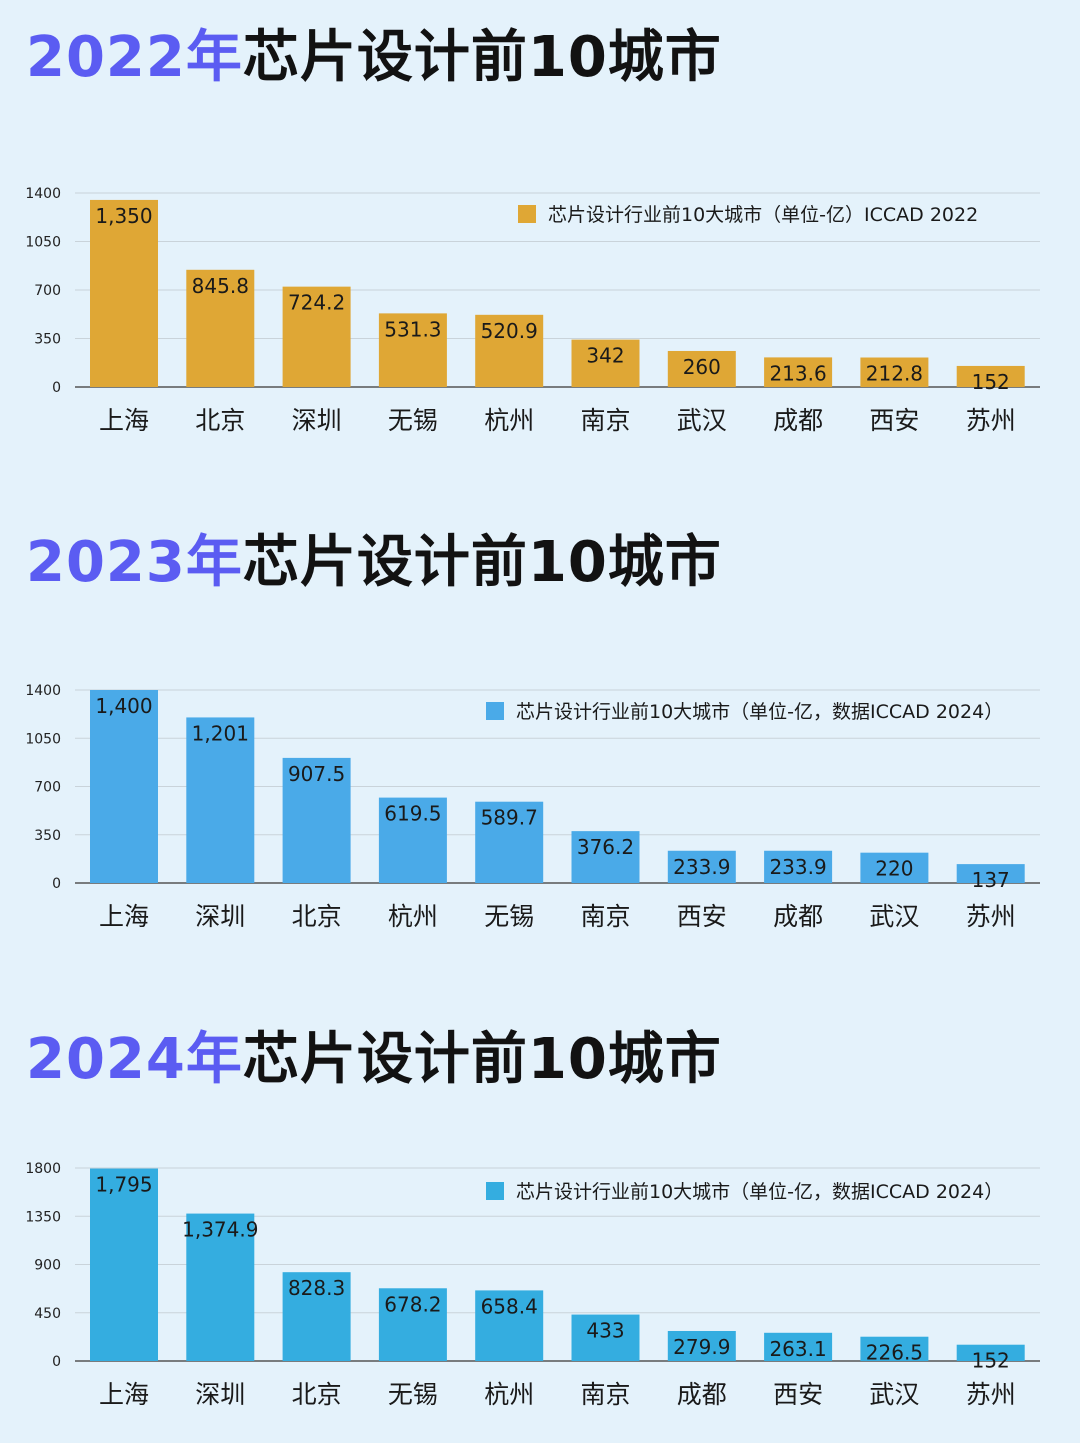 This screenshot has height=1443, width=1080. I want to click on chart-title-2024: 2024年芯片设计前10城市, so click(374, 1060).